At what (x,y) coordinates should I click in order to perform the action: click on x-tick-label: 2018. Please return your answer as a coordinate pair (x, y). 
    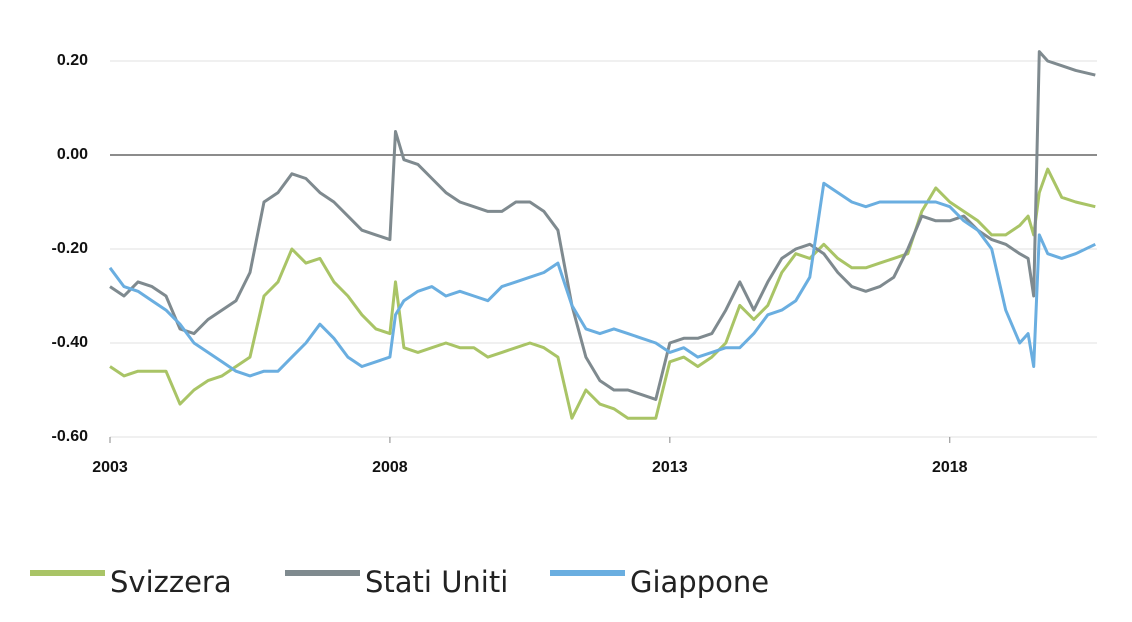
    Looking at the image, I should click on (950, 467).